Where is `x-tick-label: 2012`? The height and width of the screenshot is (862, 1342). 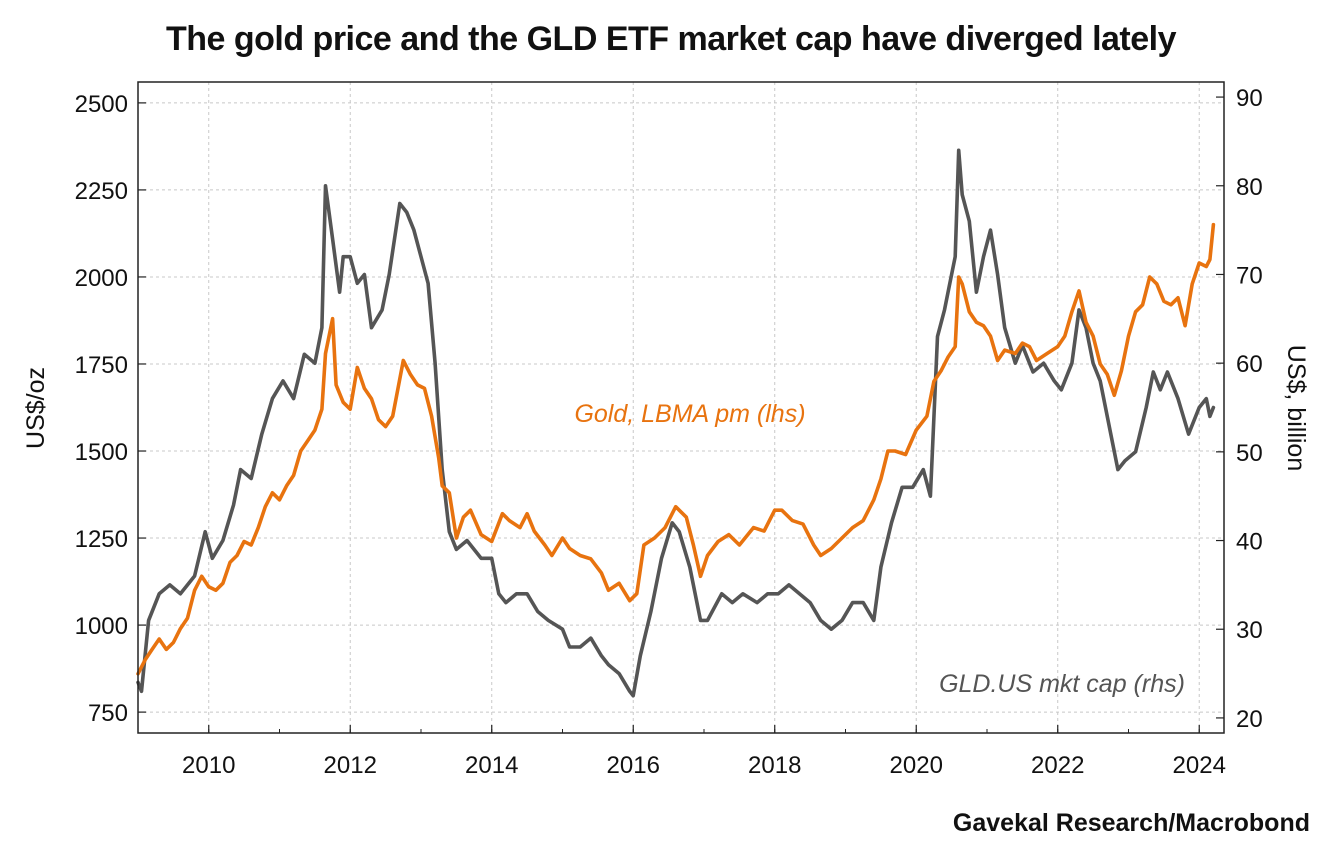 x-tick-label: 2012 is located at coordinates (350, 765).